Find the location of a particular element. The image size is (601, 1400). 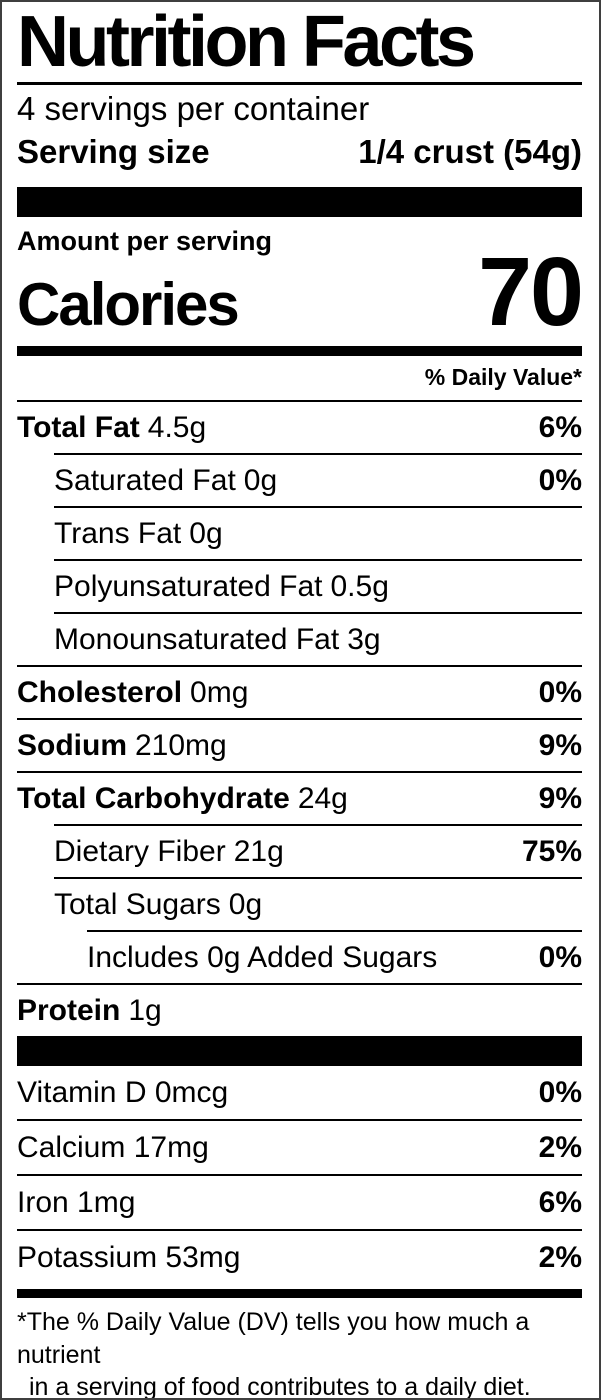

nutrient-amount: 24g is located at coordinates (322, 799).